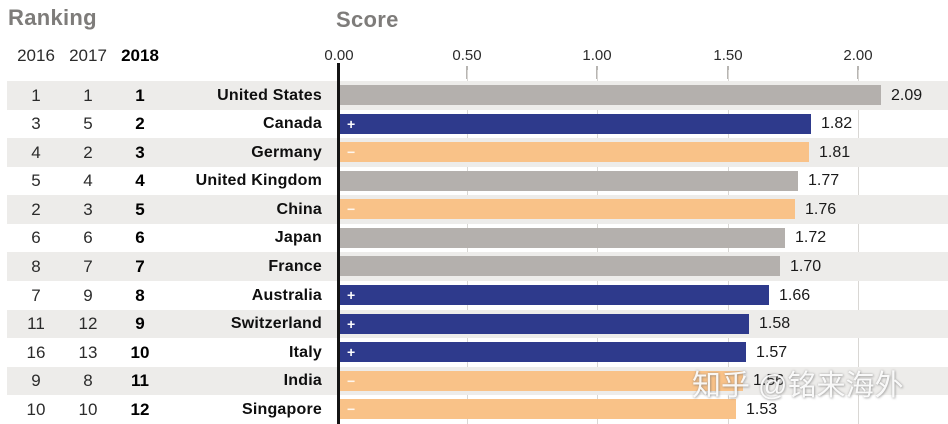 Image resolution: width=948 pixels, height=424 pixels. What do you see at coordinates (88, 55) in the screenshot?
I see `year-column-2017: 2017` at bounding box center [88, 55].